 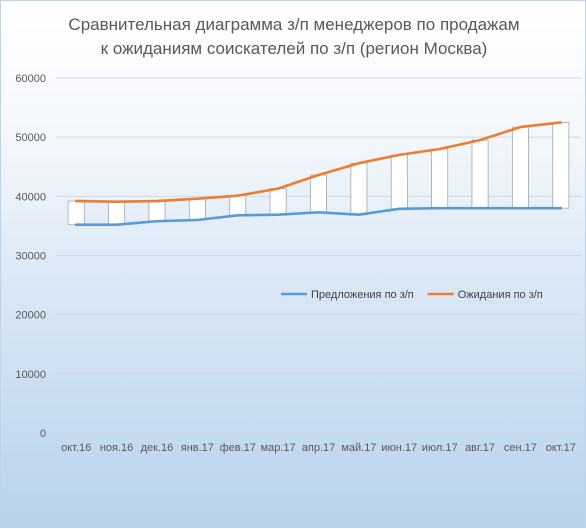 I want to click on legend-label-2: Ожидания по з/п, so click(x=500, y=295).